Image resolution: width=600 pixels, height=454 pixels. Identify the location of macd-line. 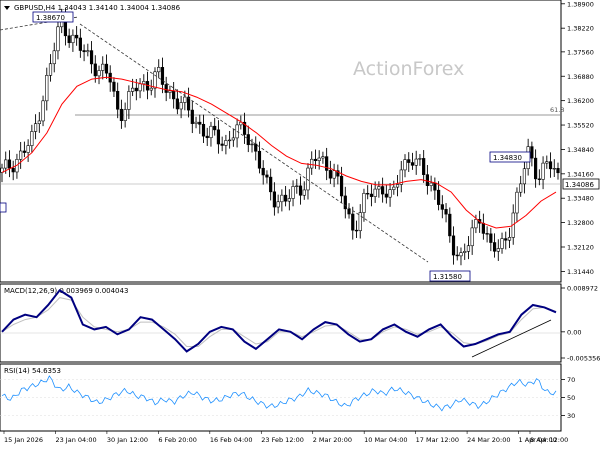
(279, 320).